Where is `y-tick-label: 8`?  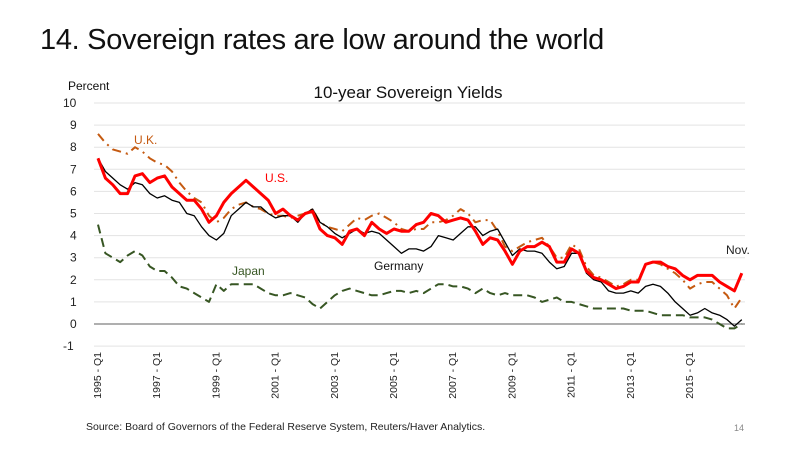 y-tick-label: 8 is located at coordinates (73, 147).